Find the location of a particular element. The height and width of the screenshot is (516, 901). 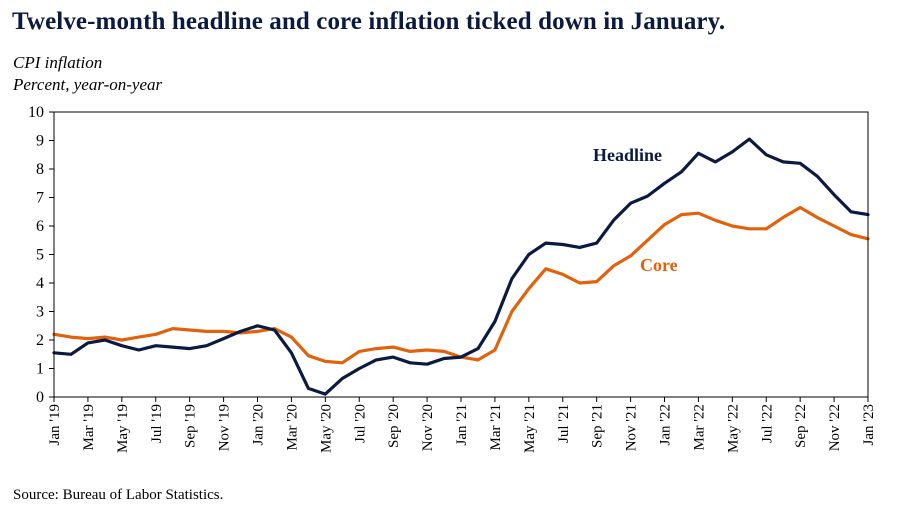

x-tick-label: Sep '20 is located at coordinates (394, 426).